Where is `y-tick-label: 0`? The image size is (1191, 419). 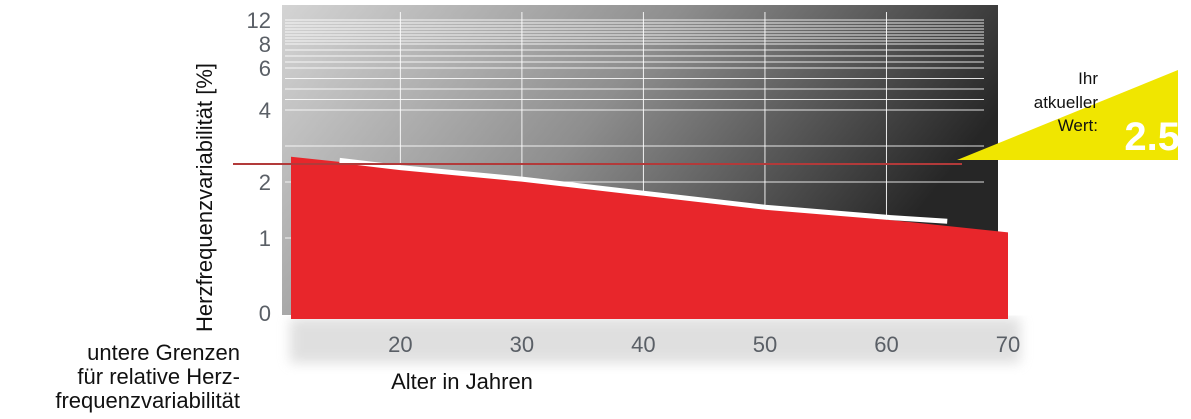 y-tick-label: 0 is located at coordinates (265, 313).